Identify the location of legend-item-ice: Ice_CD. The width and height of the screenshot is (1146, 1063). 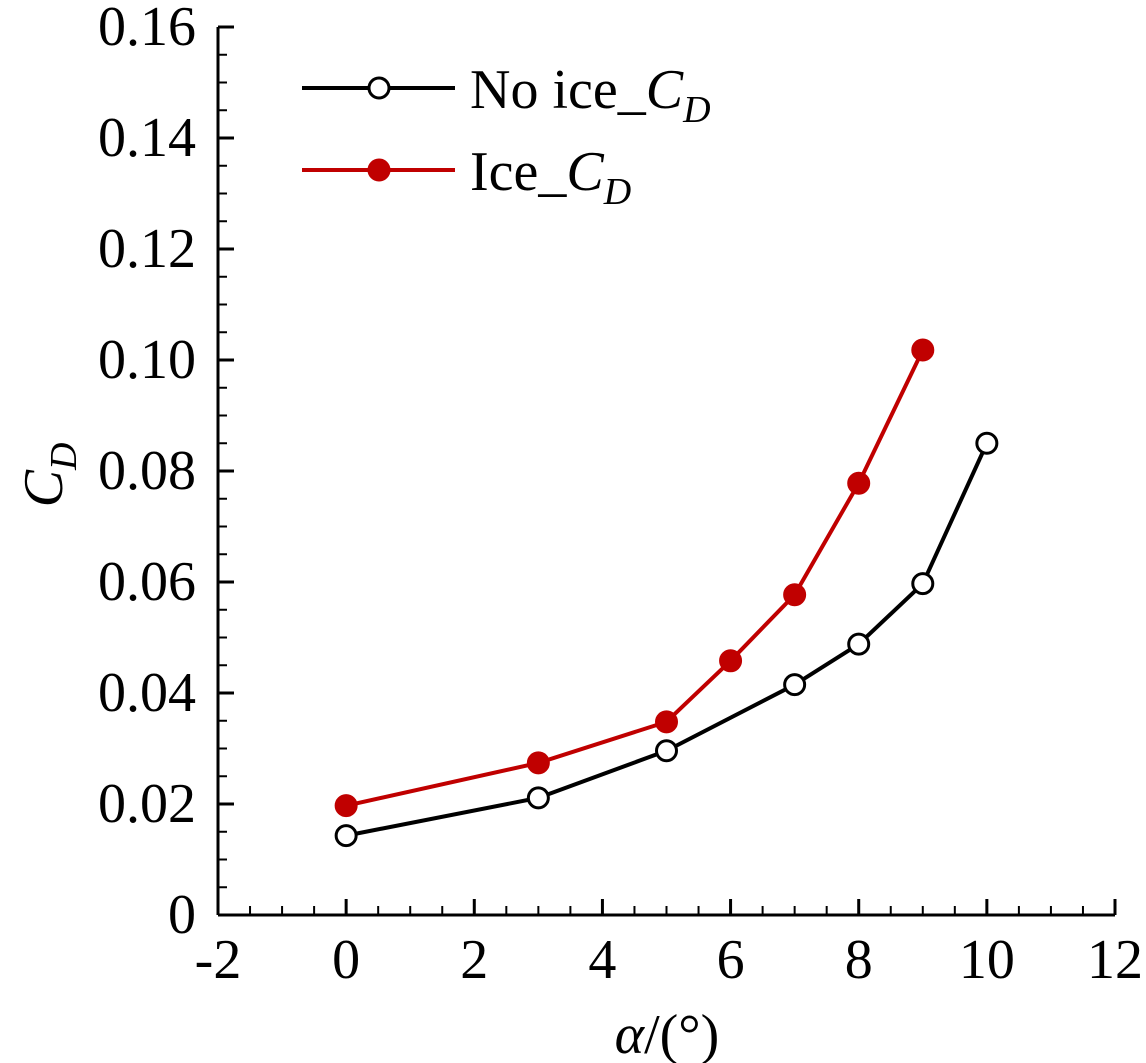
(466, 177).